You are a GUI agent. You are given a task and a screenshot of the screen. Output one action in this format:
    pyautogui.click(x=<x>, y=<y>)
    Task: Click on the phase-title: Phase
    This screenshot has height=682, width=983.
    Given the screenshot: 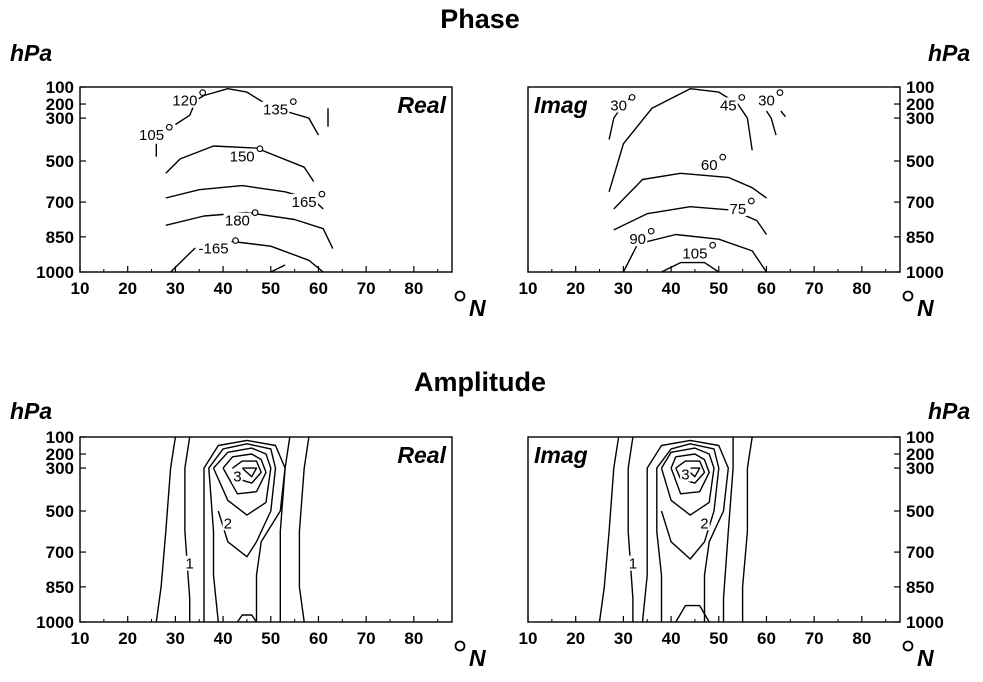 What is the action you would take?
    pyautogui.click(x=480, y=19)
    